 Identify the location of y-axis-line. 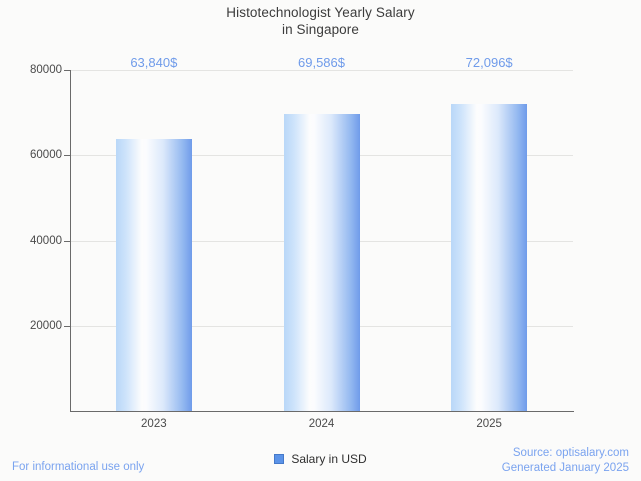
(70, 241).